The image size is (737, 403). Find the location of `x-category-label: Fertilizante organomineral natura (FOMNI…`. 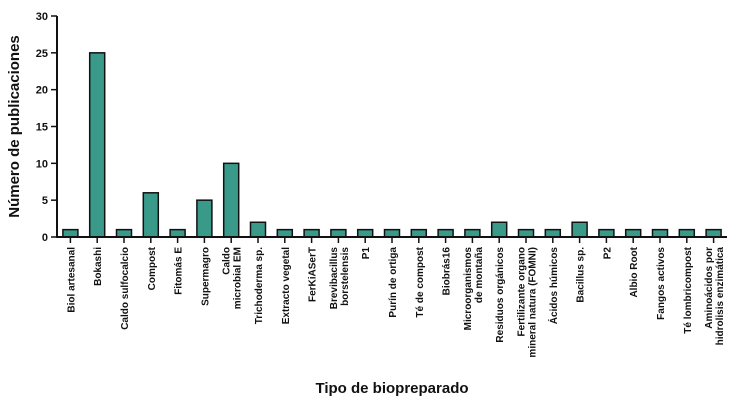

x-category-label: Fertilizante organomineral natura (FOMNI… is located at coordinates (528, 302).